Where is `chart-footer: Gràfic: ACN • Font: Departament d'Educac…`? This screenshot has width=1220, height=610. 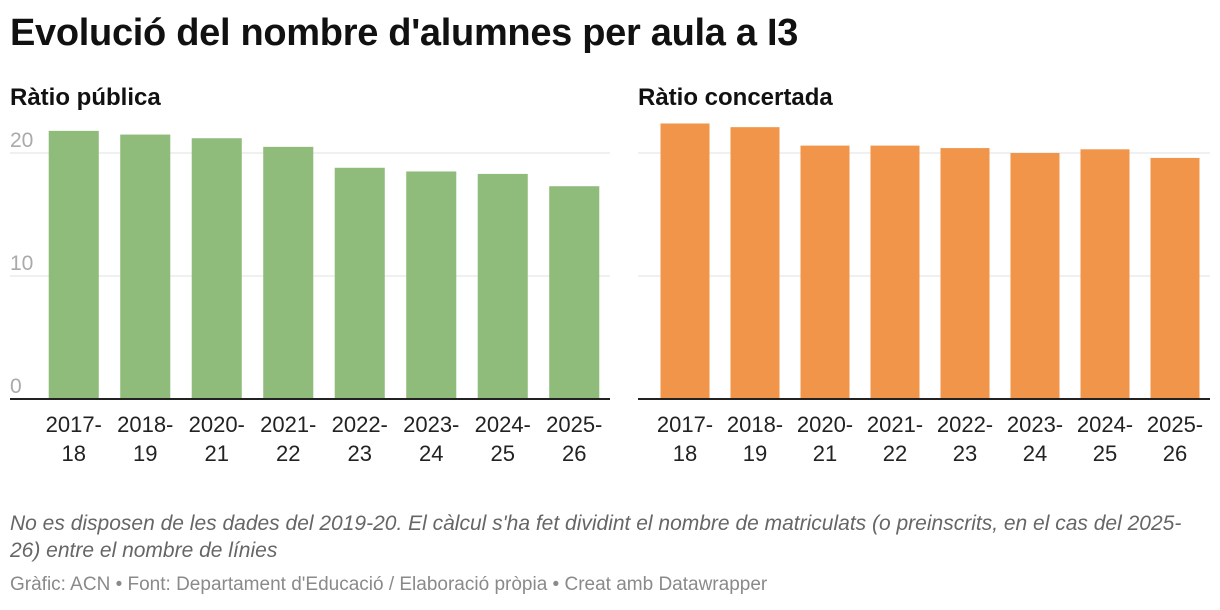 chart-footer: Gràfic: ACN • Font: Departament d'Educac… is located at coordinates (389, 584).